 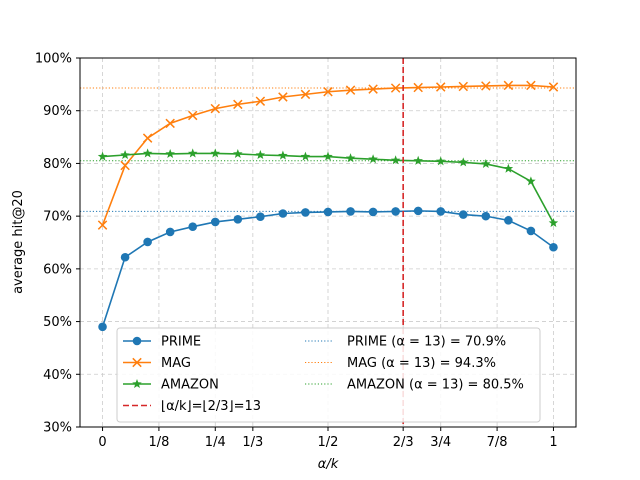 What do you see at coordinates (171, 385) in the screenshot?
I see `legend-entry-amazon: AMAZON` at bounding box center [171, 385].